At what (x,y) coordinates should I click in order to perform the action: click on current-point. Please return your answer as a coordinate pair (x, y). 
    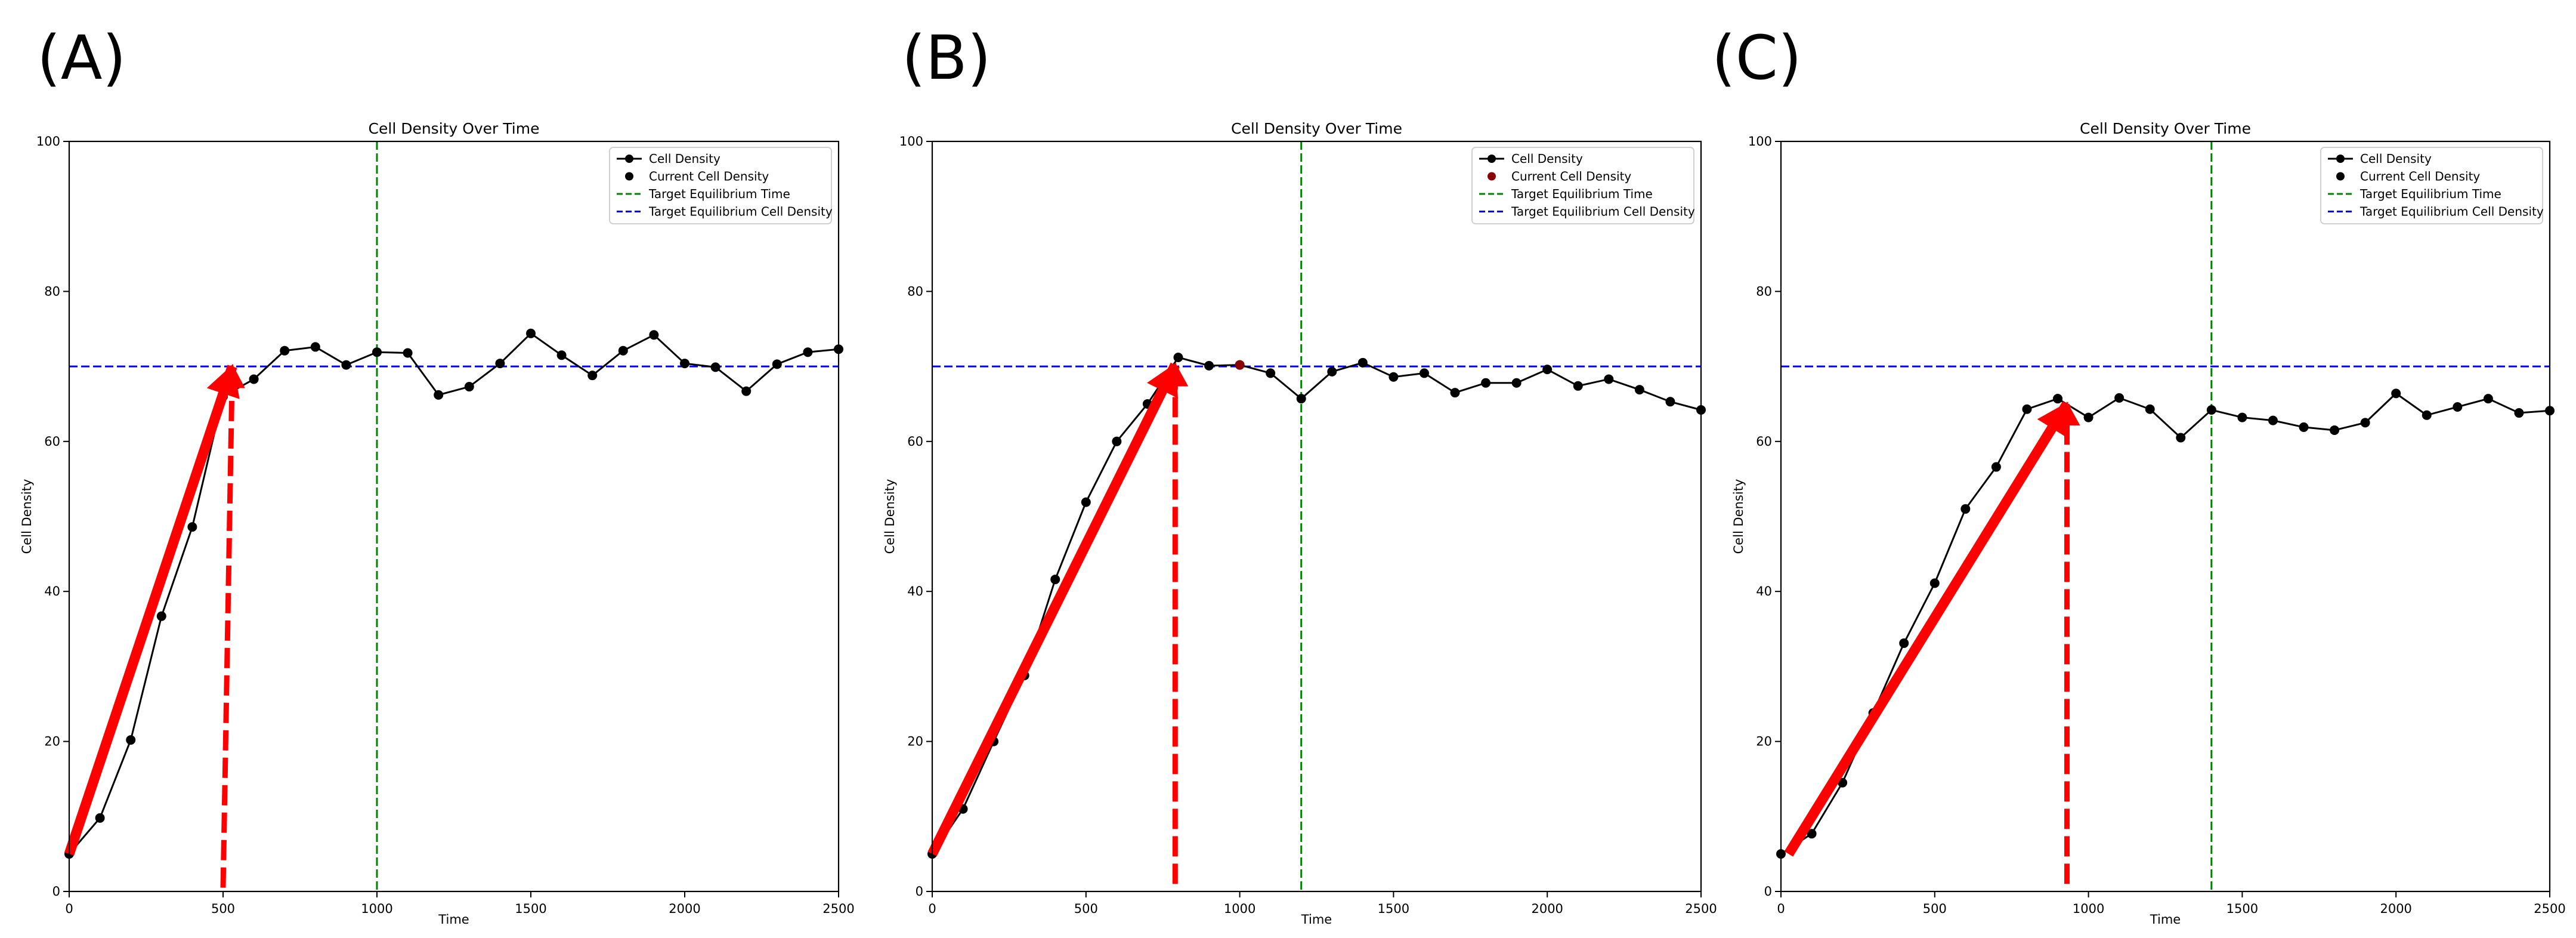
    Looking at the image, I should click on (2058, 399).